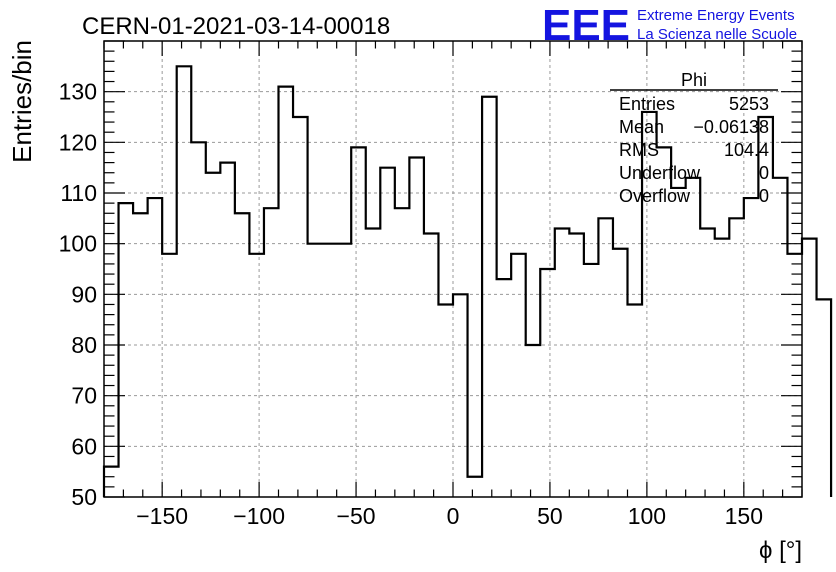  I want to click on y-tick-label: 100, so click(78, 244).